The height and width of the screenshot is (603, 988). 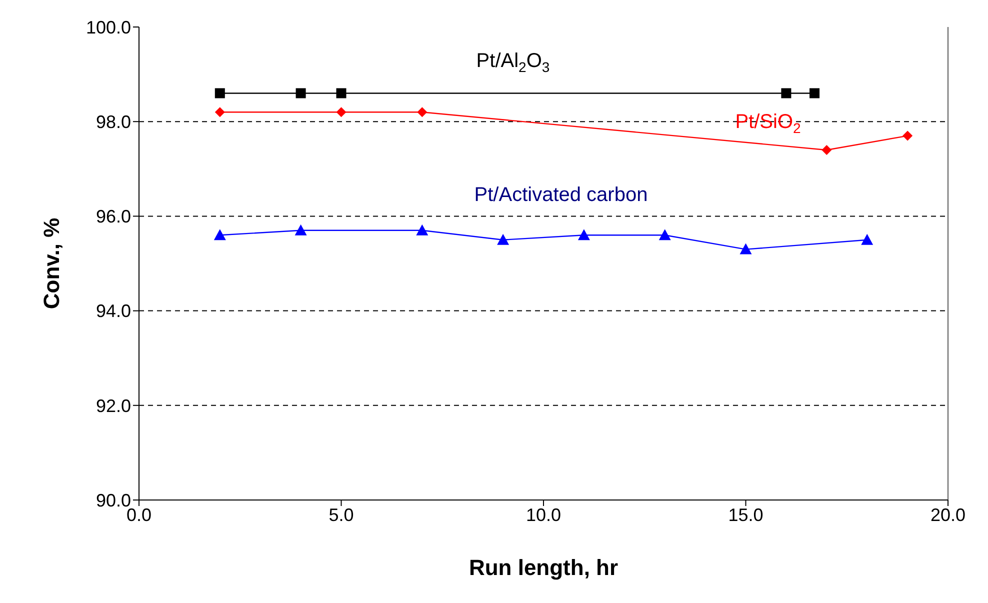 What do you see at coordinates (543, 567) in the screenshot?
I see `x-axis-title: Run length, hr` at bounding box center [543, 567].